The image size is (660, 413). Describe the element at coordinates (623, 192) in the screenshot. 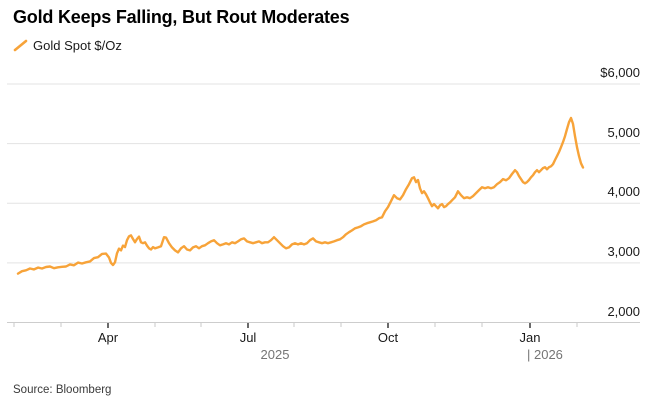

I see `y-axis-label: 4,000` at that location.